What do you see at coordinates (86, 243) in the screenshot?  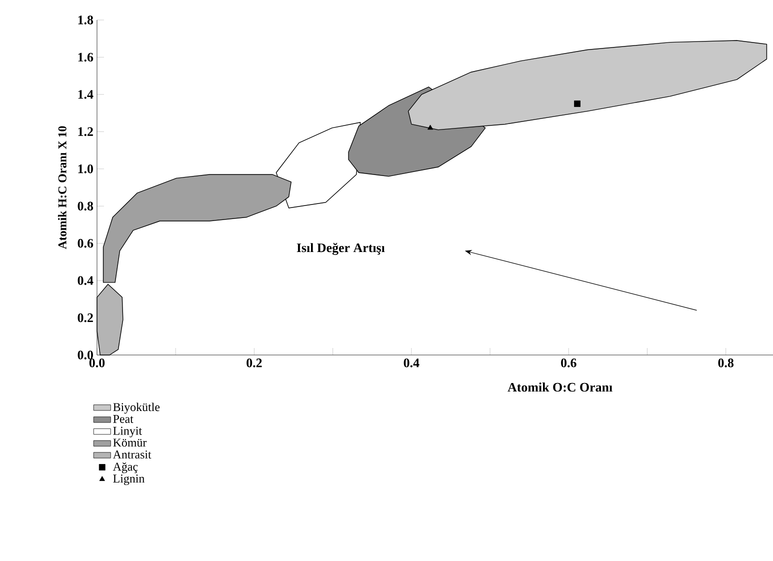 I see `y-tick-label: 0.6` at bounding box center [86, 243].